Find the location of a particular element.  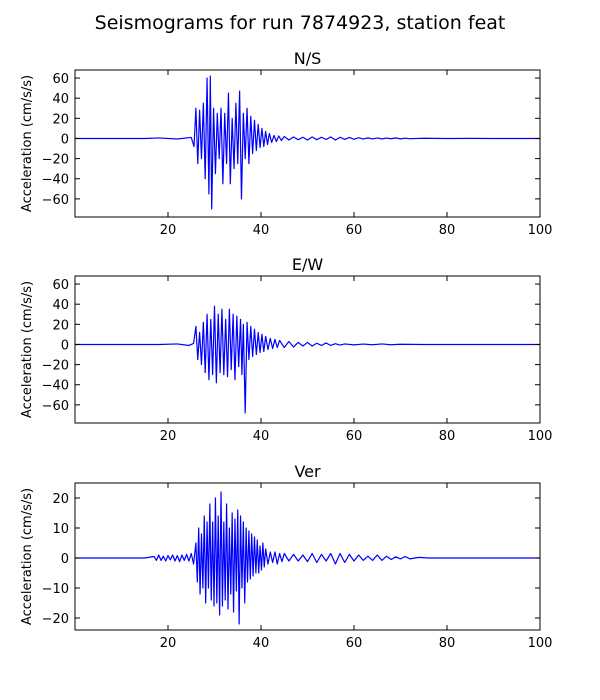

panel-title: N/S is located at coordinates (308, 58).